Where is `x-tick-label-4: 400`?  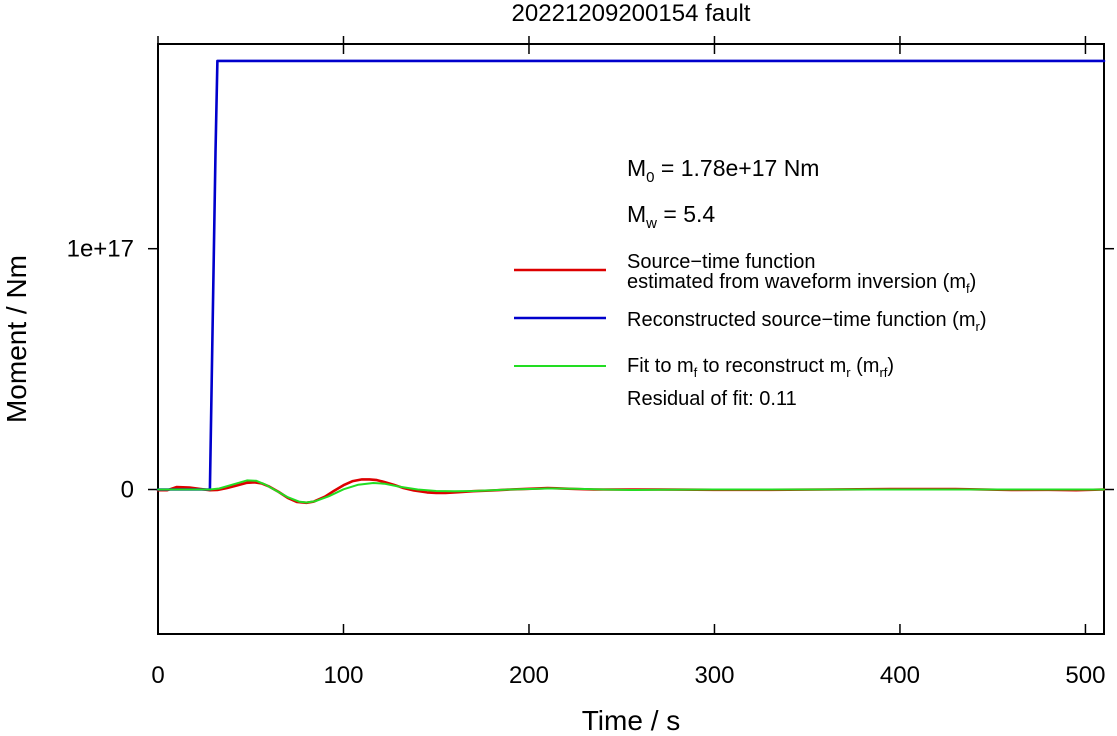 x-tick-label-4: 400 is located at coordinates (900, 675).